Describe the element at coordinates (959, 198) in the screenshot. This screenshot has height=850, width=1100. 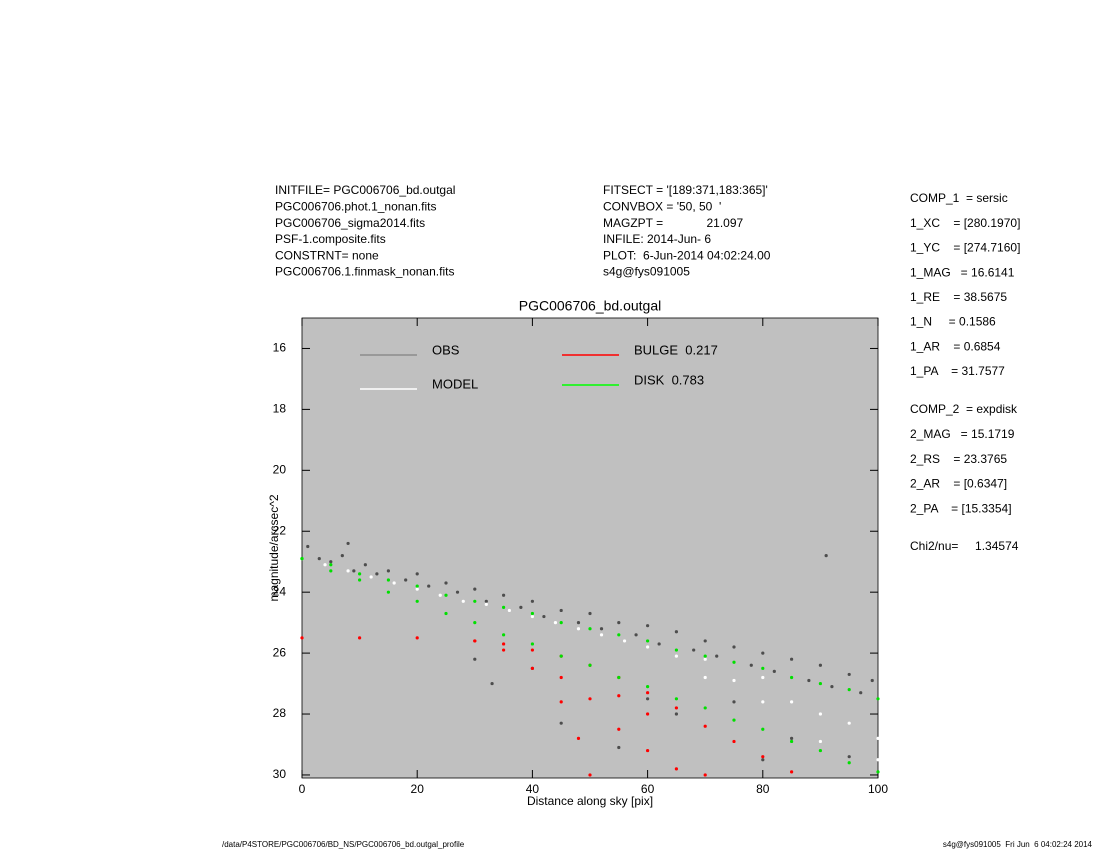
I see `param-line: COMP_1 = sersic` at that location.